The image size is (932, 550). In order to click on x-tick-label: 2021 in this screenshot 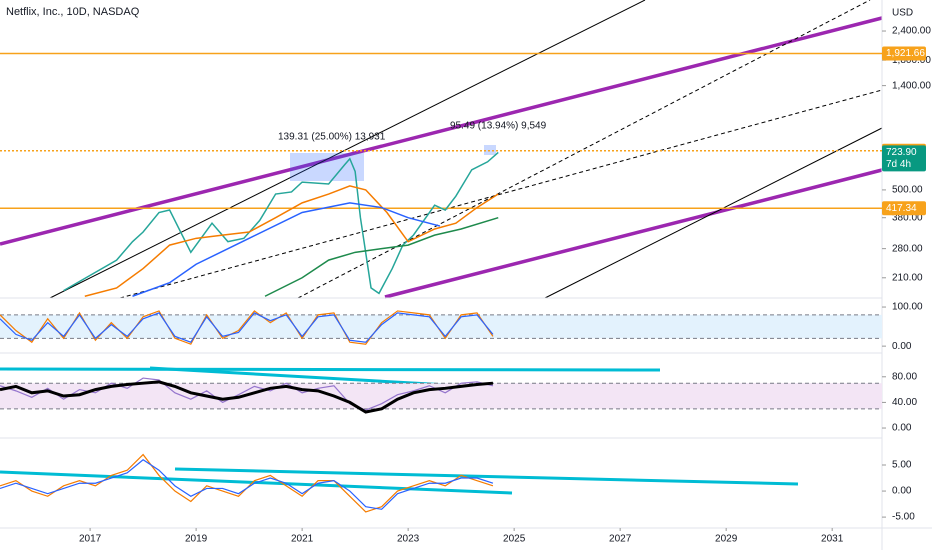, I will do `click(302, 539)`.